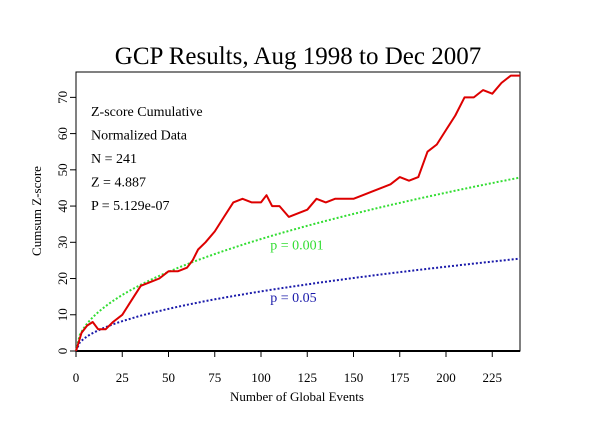  I want to click on stat-line: P = 5.129e-07, so click(130, 206).